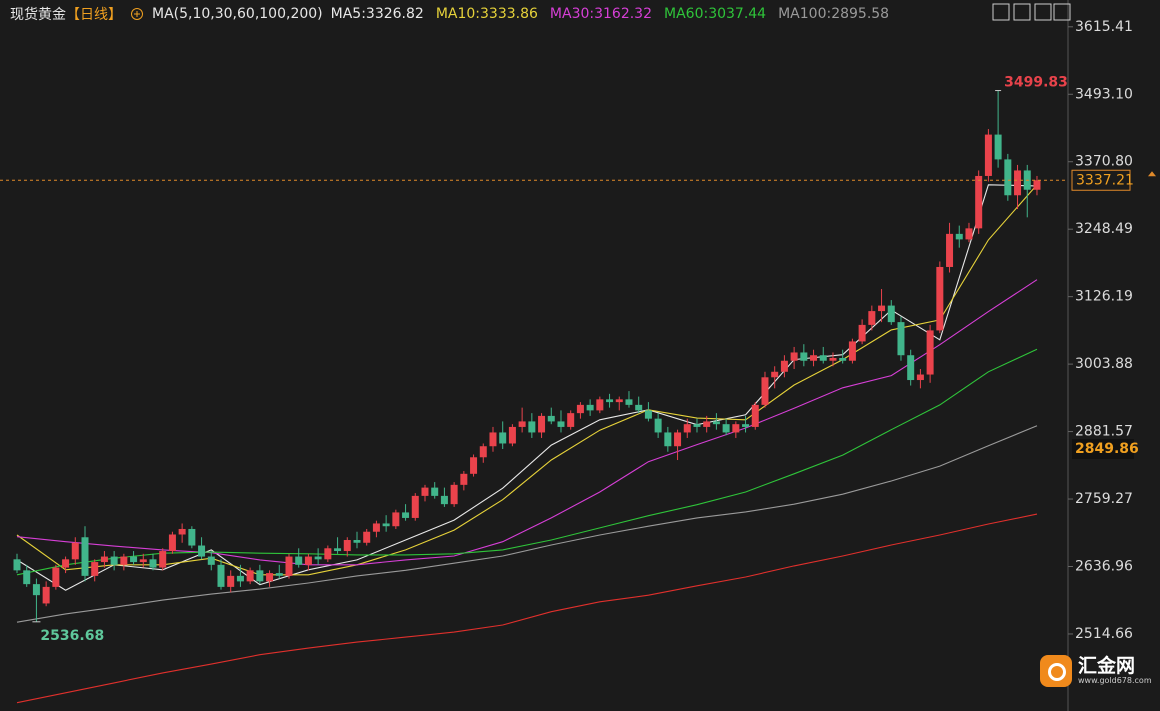 The image size is (1160, 711). What do you see at coordinates (1104, 162) in the screenshot?
I see `y-tick-label: 3370.80` at bounding box center [1104, 162].